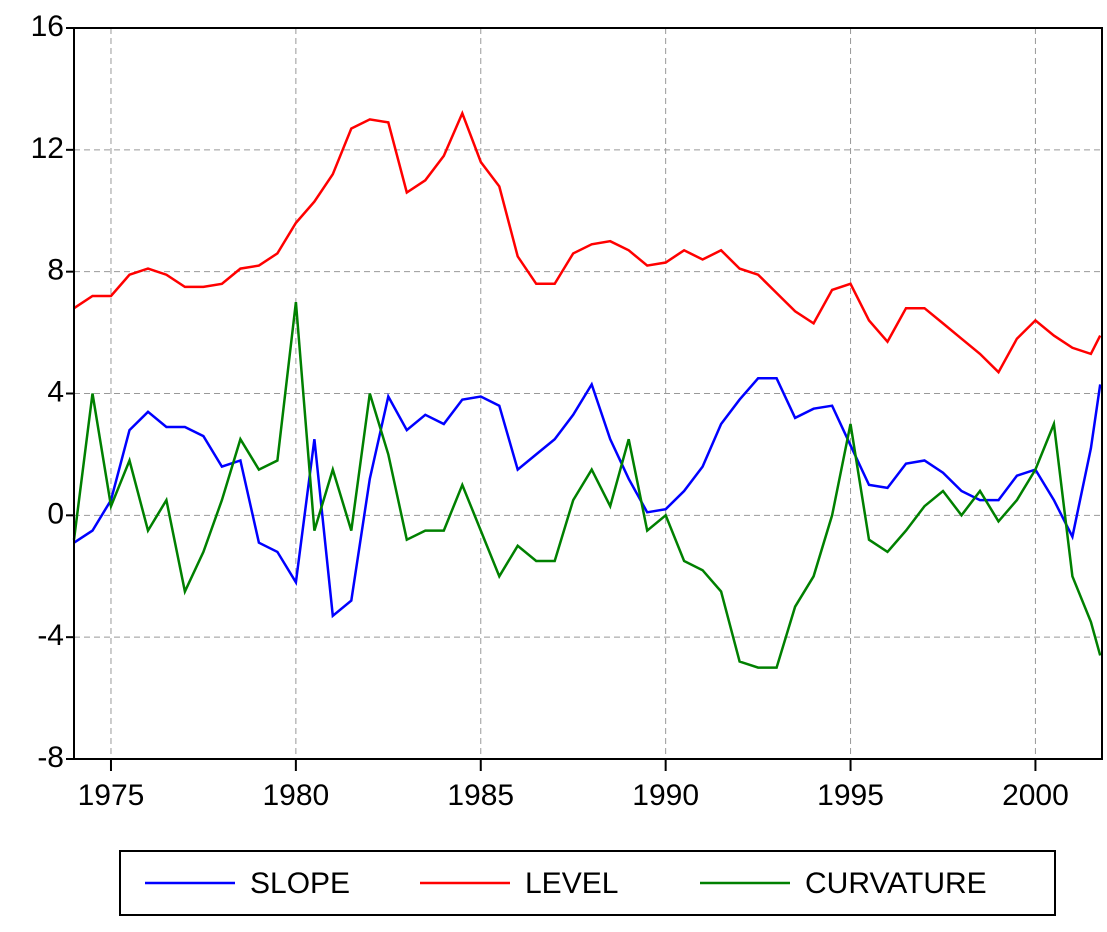 The height and width of the screenshot is (932, 1107). What do you see at coordinates (111, 795) in the screenshot?
I see `x-tick-label: 1975` at bounding box center [111, 795].